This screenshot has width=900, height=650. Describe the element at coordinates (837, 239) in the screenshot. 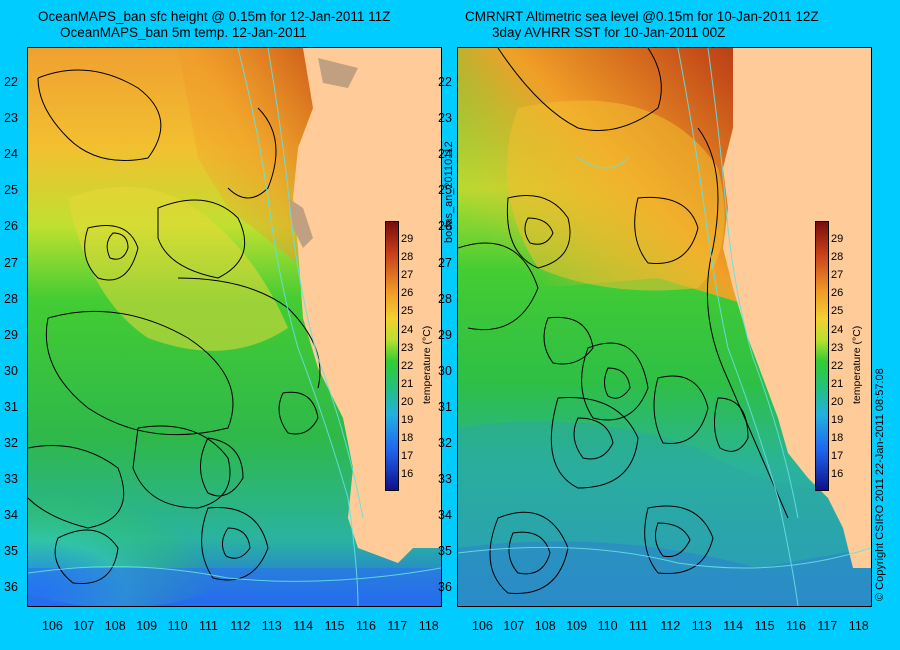

I see `right-colorbar-tick: 29` at that location.